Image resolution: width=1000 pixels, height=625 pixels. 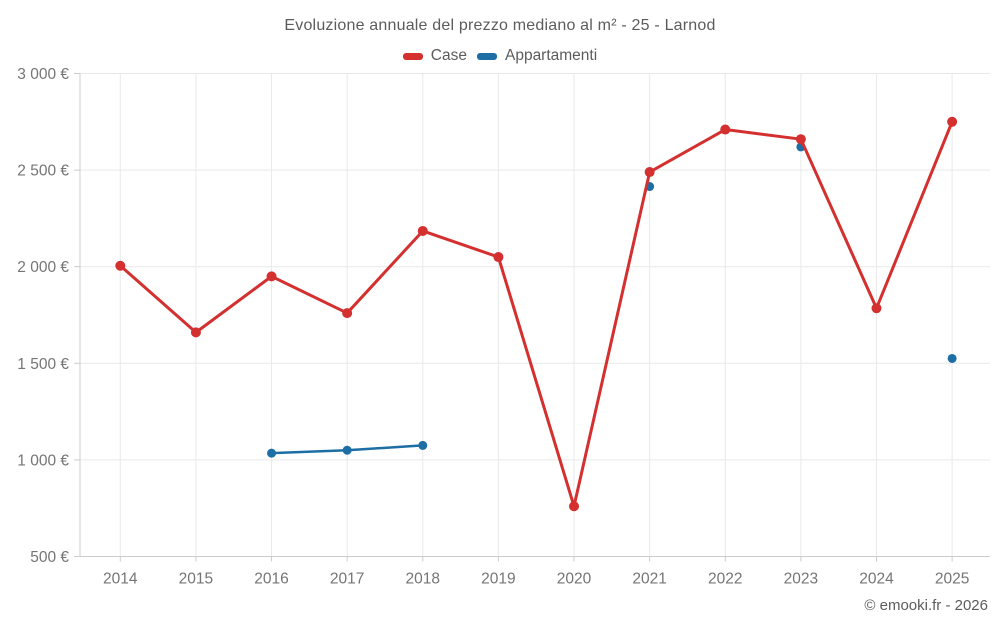 I want to click on data-point-case-2021, so click(x=649, y=172).